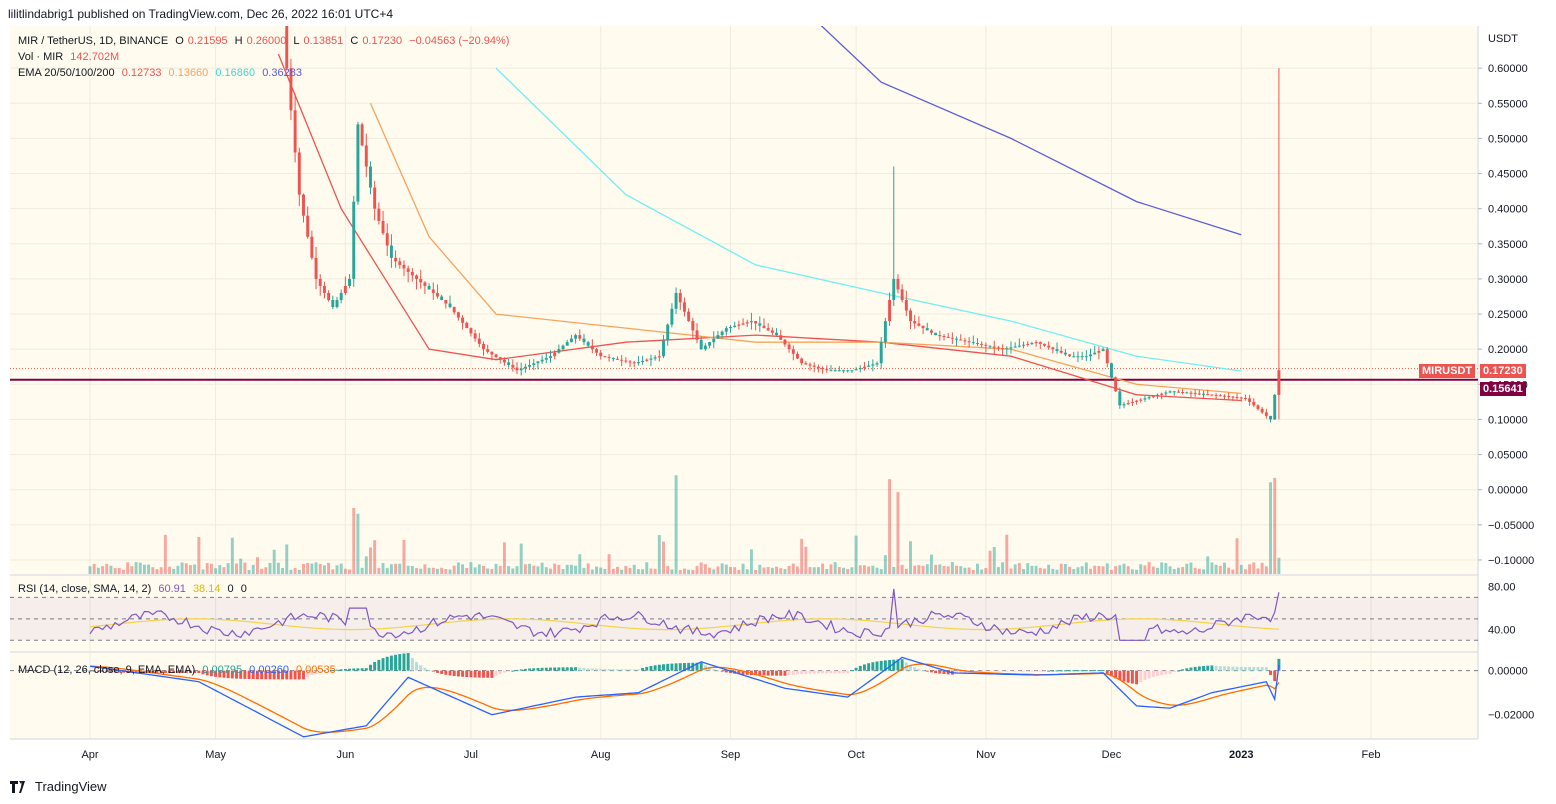 The width and height of the screenshot is (1556, 804). I want to click on rsi-tick-label: 80.00, so click(1502, 588).